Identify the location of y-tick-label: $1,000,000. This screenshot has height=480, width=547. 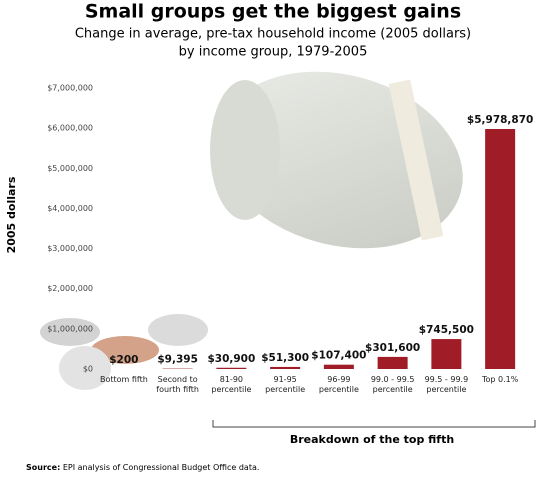
(70, 328).